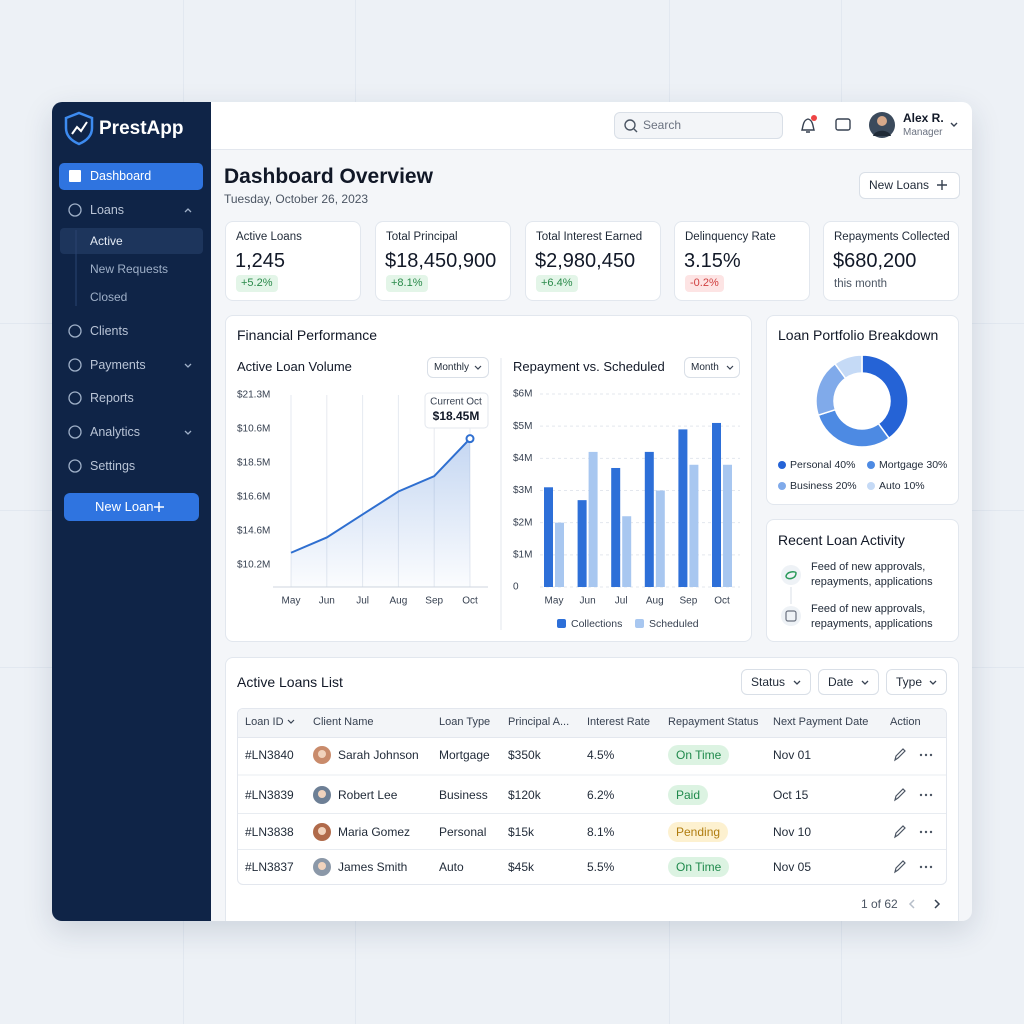 This screenshot has height=1024, width=1024. I want to click on client-name: James Smith, so click(373, 867).